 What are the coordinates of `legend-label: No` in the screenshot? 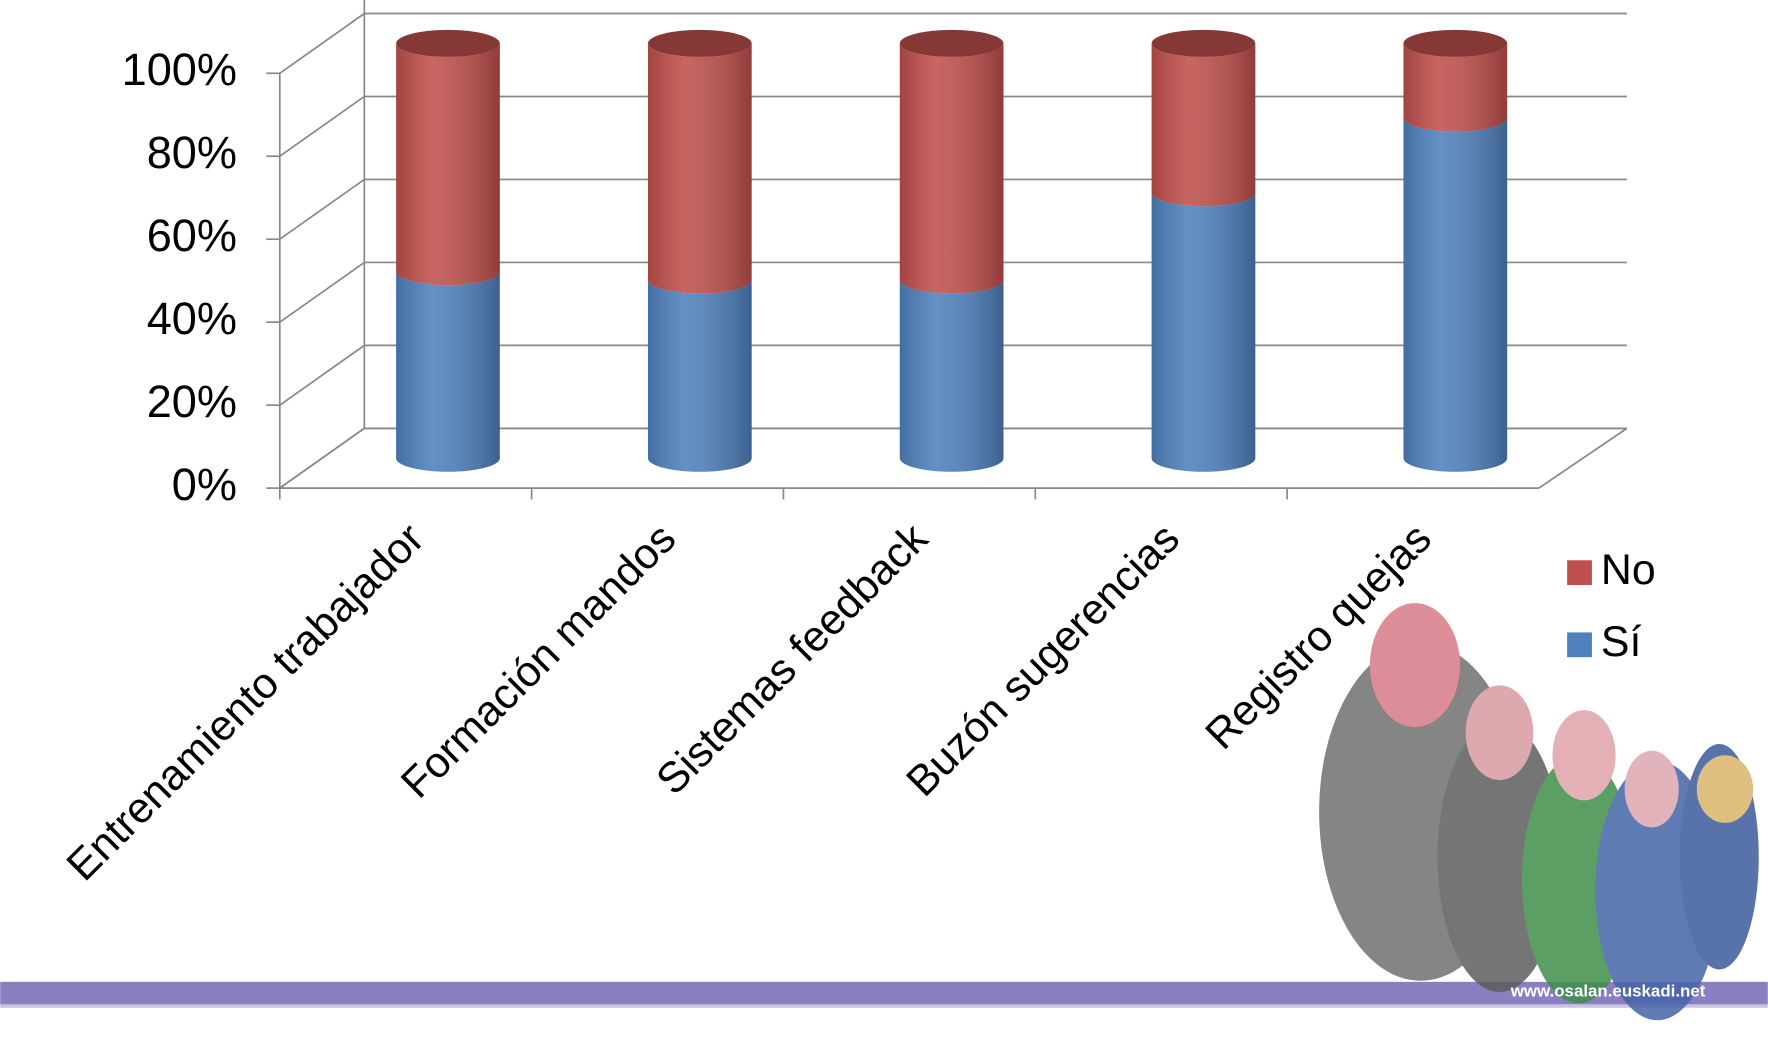 It's located at (1628, 570).